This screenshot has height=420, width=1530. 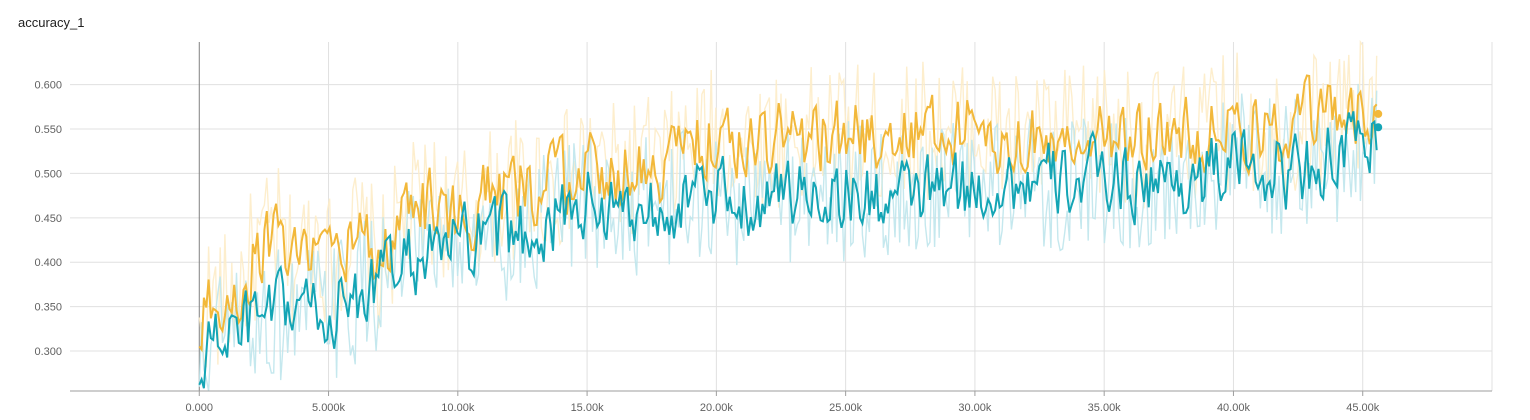 I want to click on x-tick-label: 45.00k, so click(x=1363, y=408).